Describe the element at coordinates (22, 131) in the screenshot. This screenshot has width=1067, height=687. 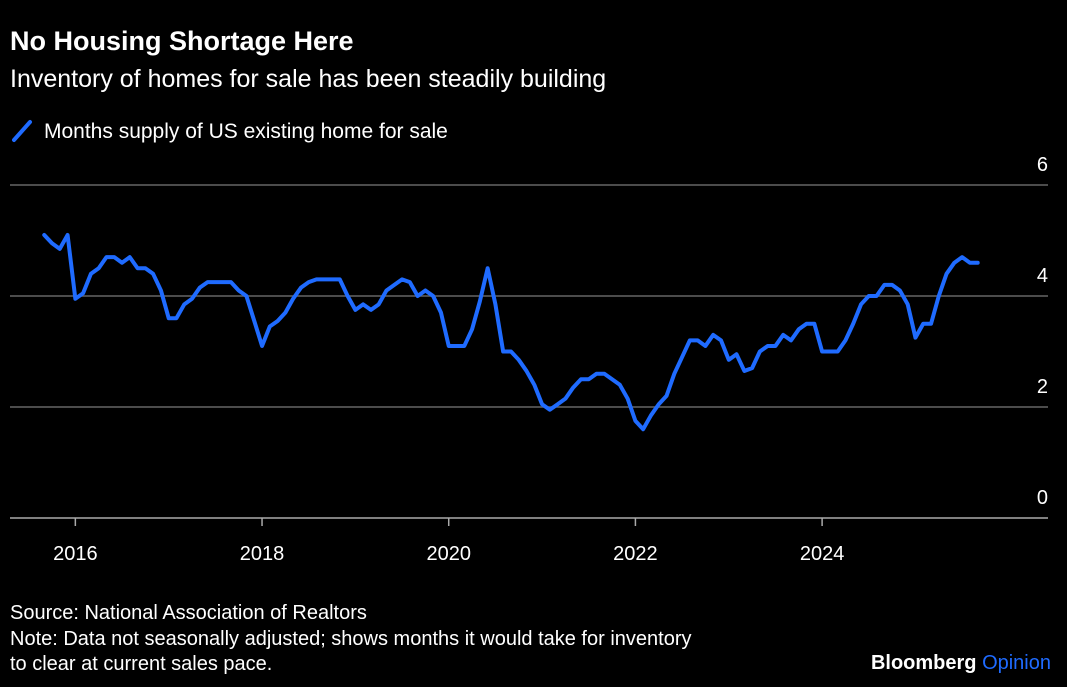
I see `legend-swatch` at that location.